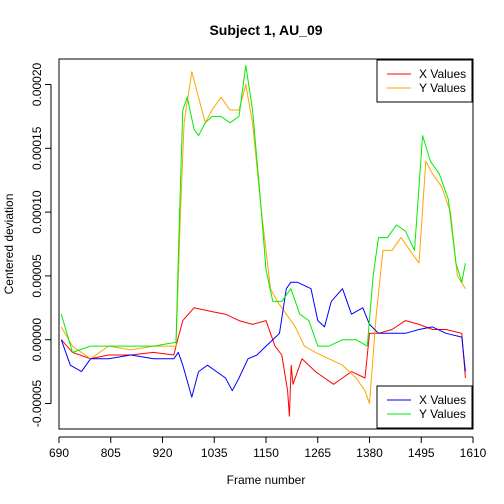 The width and height of the screenshot is (504, 504). Describe the element at coordinates (9, 244) in the screenshot. I see `y-axis-label: Centered deviation` at that location.